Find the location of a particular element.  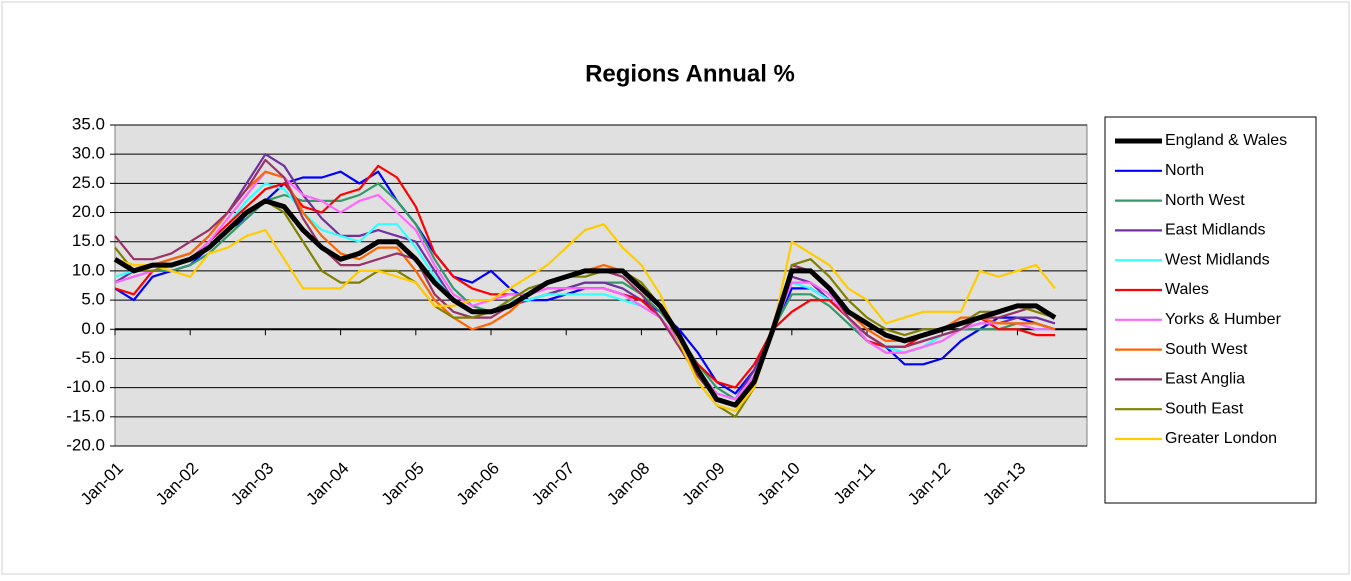

y-tick-label: 15.0 is located at coordinates (88, 240).